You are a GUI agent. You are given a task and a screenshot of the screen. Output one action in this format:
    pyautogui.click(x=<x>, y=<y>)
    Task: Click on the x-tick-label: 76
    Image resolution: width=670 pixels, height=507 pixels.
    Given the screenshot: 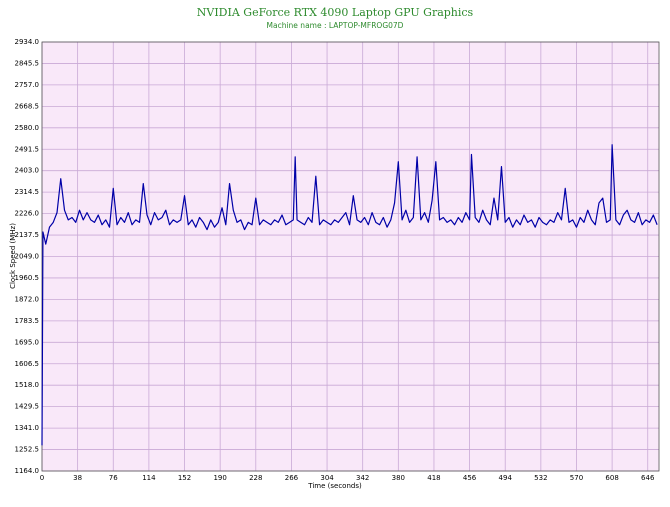 What is the action you would take?
    pyautogui.click(x=113, y=478)
    